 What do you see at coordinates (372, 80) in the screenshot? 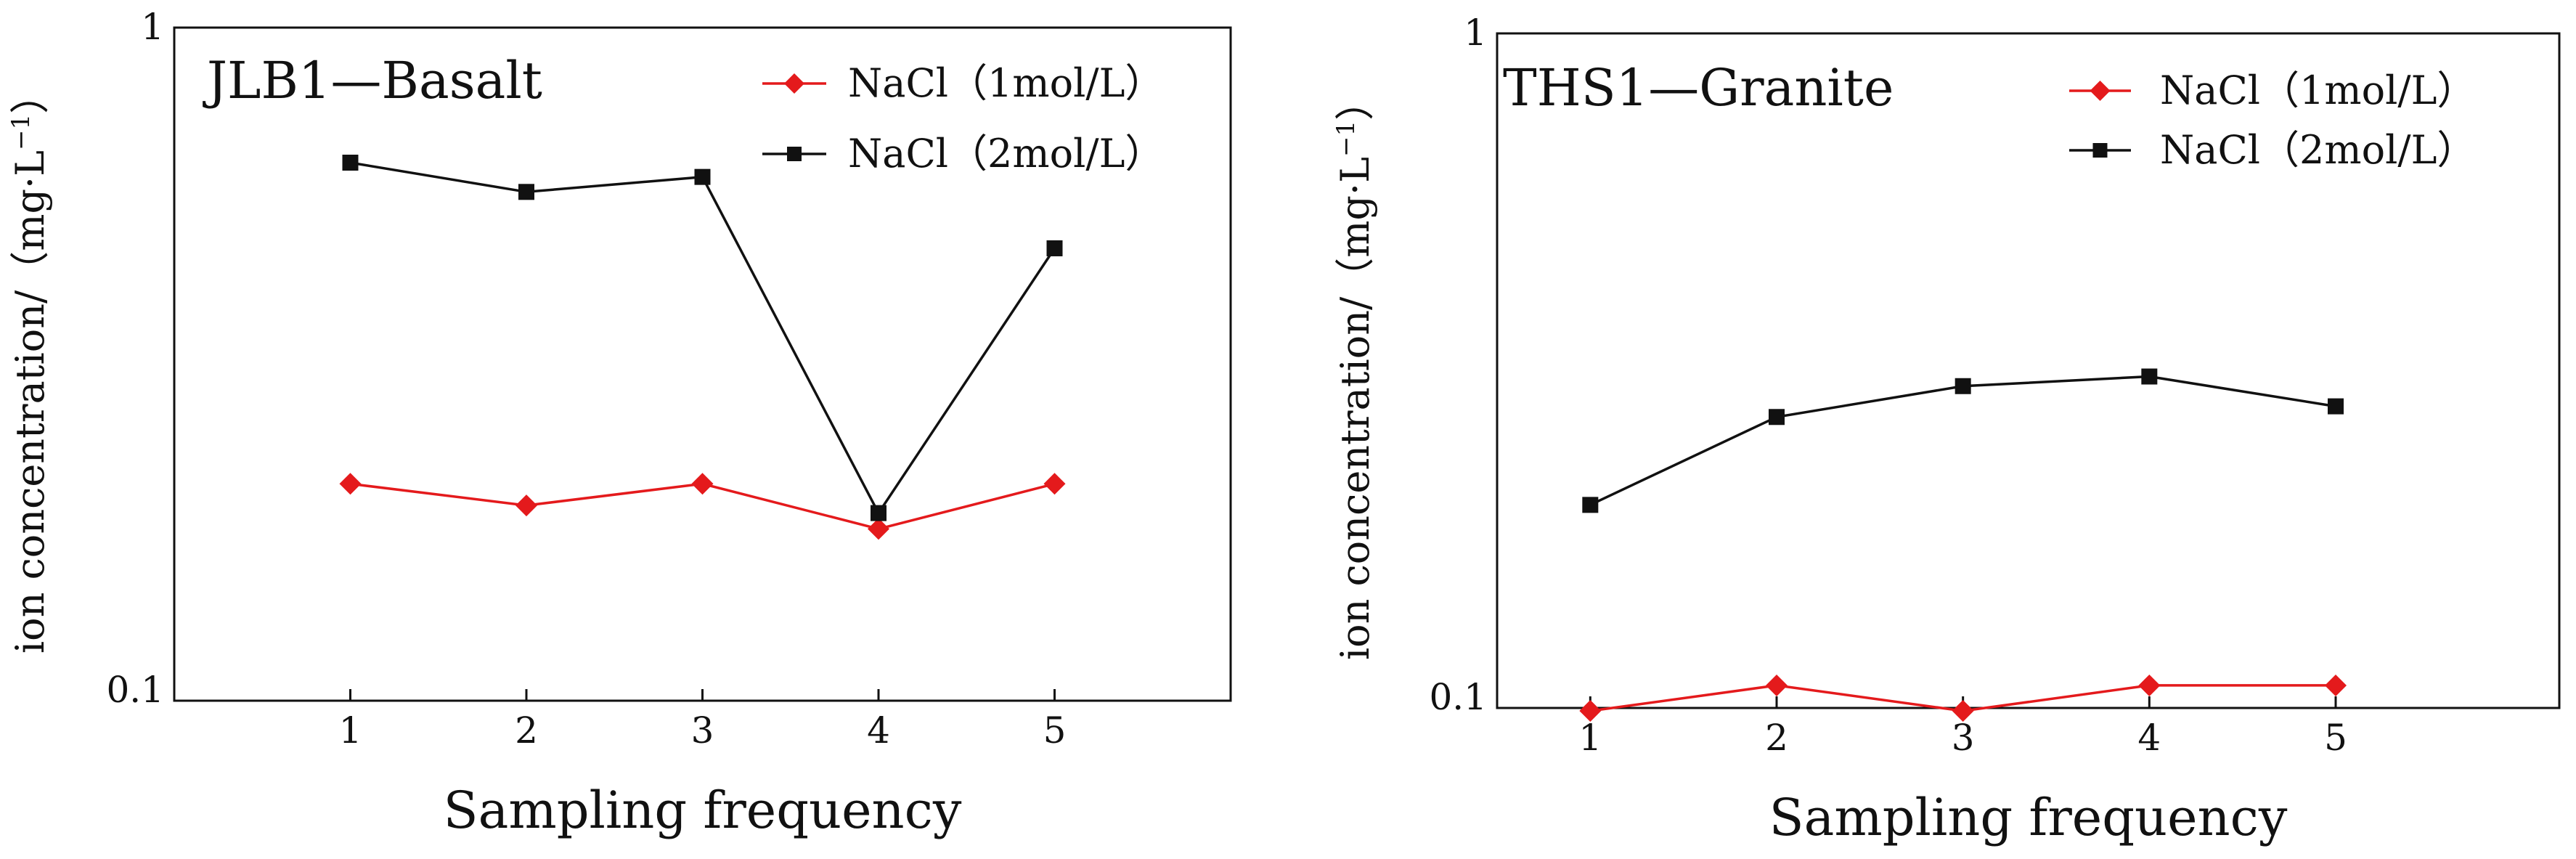
I see `panel-title: JLB1—Basalt` at bounding box center [372, 80].